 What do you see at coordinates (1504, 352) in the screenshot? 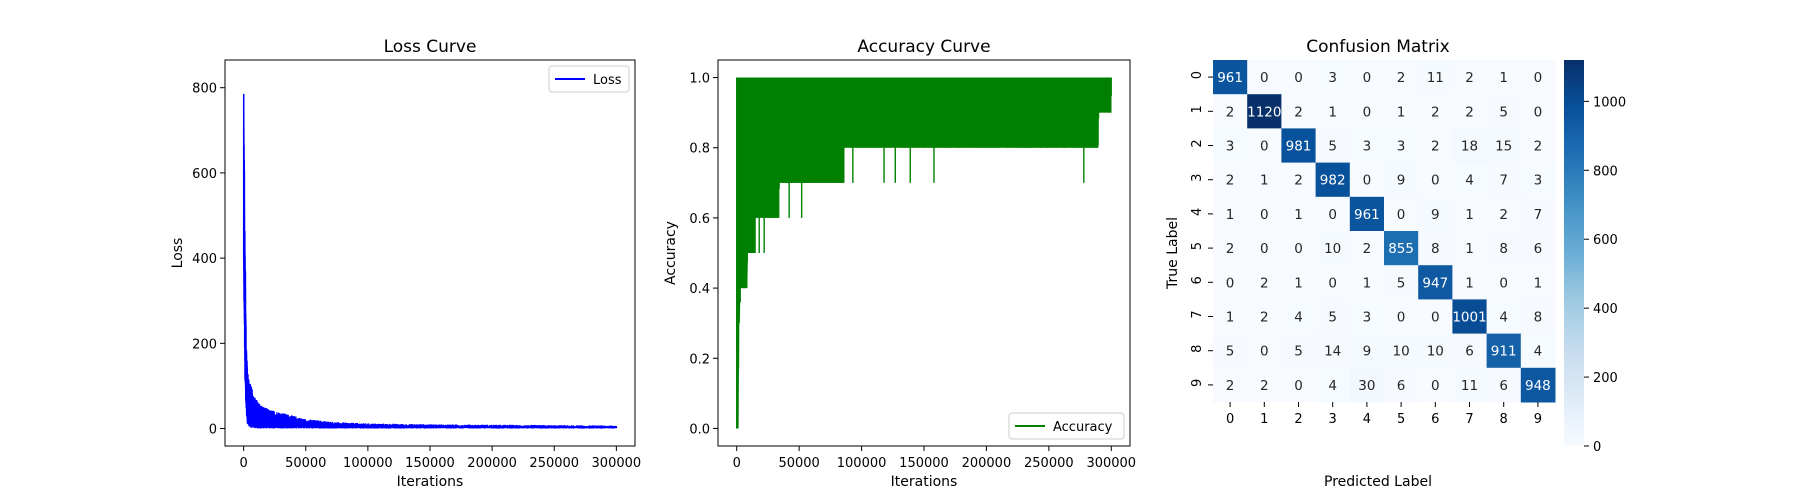
I see `confusion-cell-value: 911` at bounding box center [1504, 352].